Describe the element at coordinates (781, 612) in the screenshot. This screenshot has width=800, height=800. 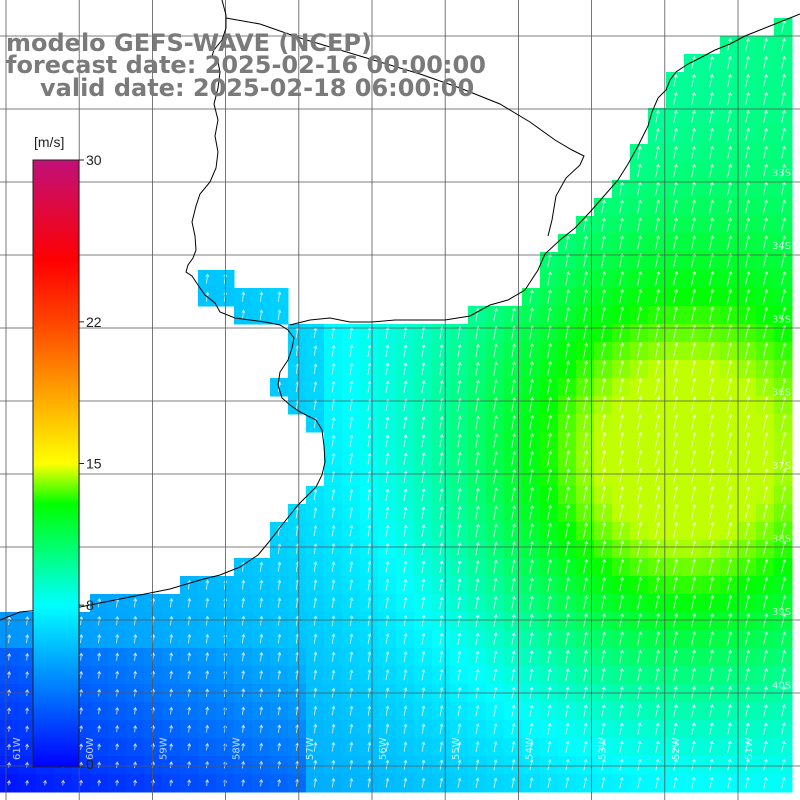
I see `latitude-label: 39S` at that location.